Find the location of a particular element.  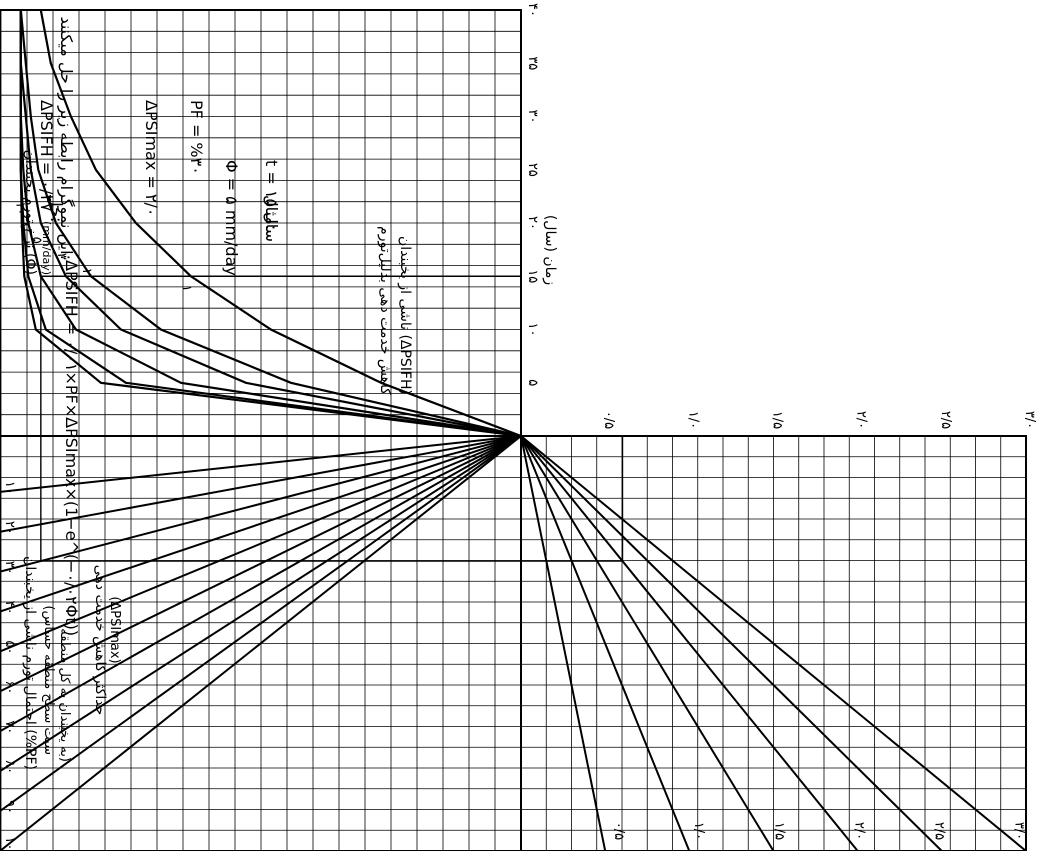

output-tick: ۰/۵ is located at coordinates (608, 420).